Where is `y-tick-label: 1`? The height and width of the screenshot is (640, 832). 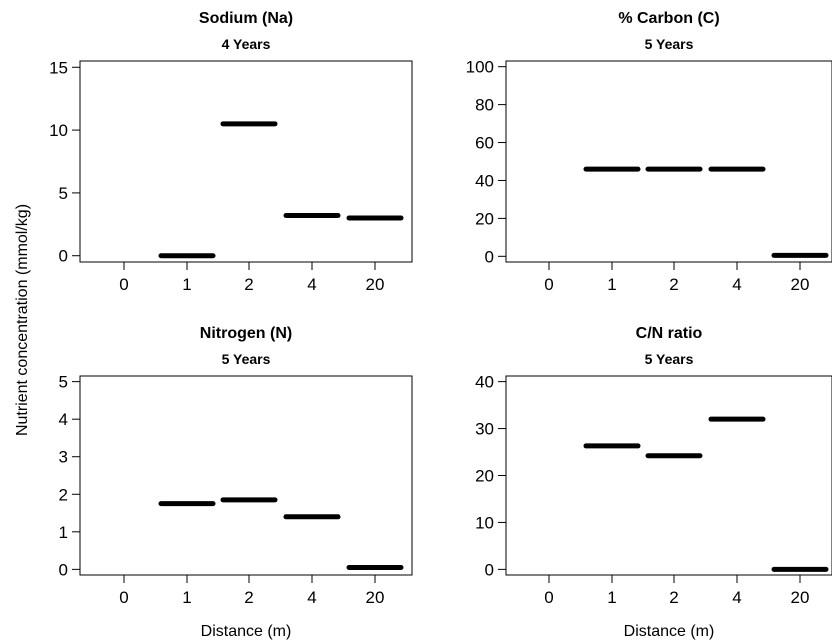
y-tick-label: 1 is located at coordinates (63, 532).